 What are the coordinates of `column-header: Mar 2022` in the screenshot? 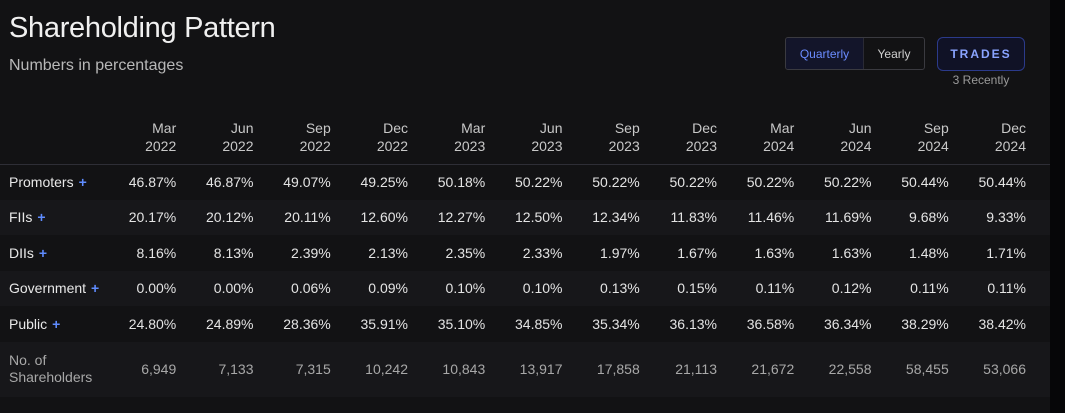 It's located at (162, 140).